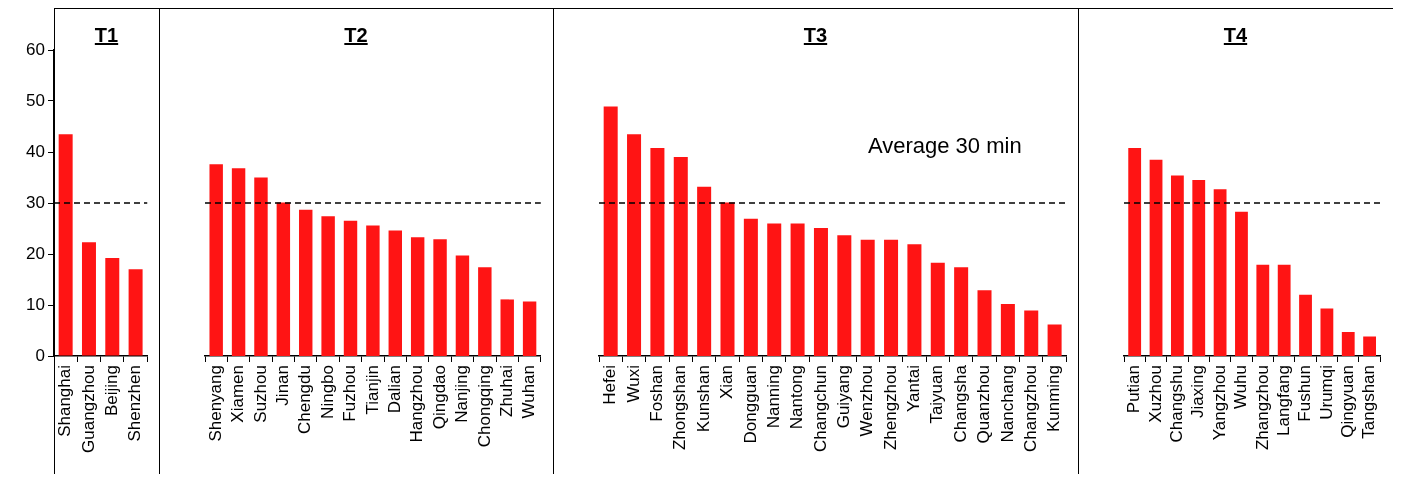 Image resolution: width=1402 pixels, height=482 pixels. What do you see at coordinates (305, 400) in the screenshot?
I see `x-tick-label: Chengdu` at bounding box center [305, 400].